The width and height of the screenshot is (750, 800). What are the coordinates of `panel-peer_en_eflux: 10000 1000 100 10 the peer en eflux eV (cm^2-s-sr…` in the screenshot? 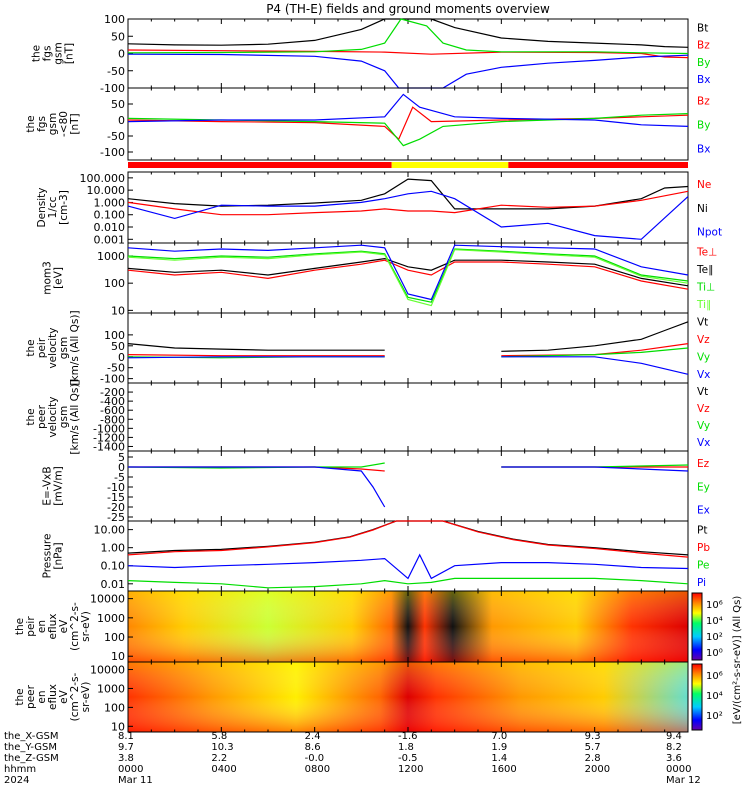 It's located at (351, 697).